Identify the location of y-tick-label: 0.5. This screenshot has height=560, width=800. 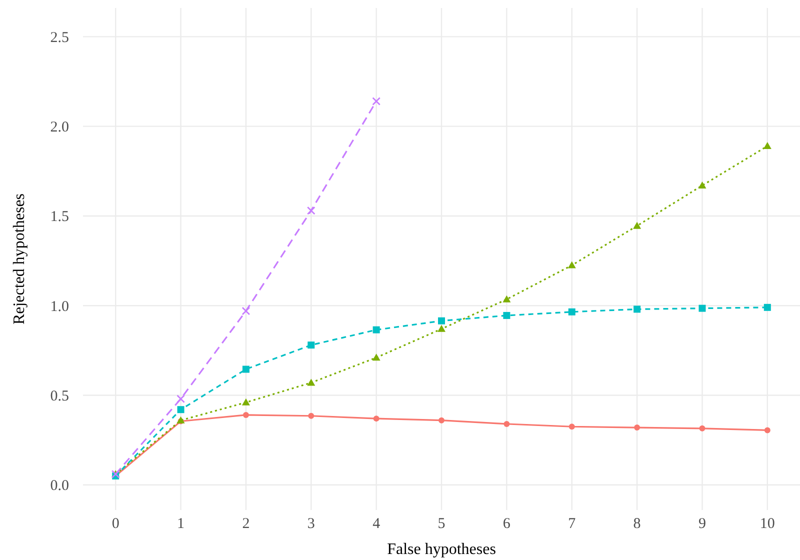
(59, 396).